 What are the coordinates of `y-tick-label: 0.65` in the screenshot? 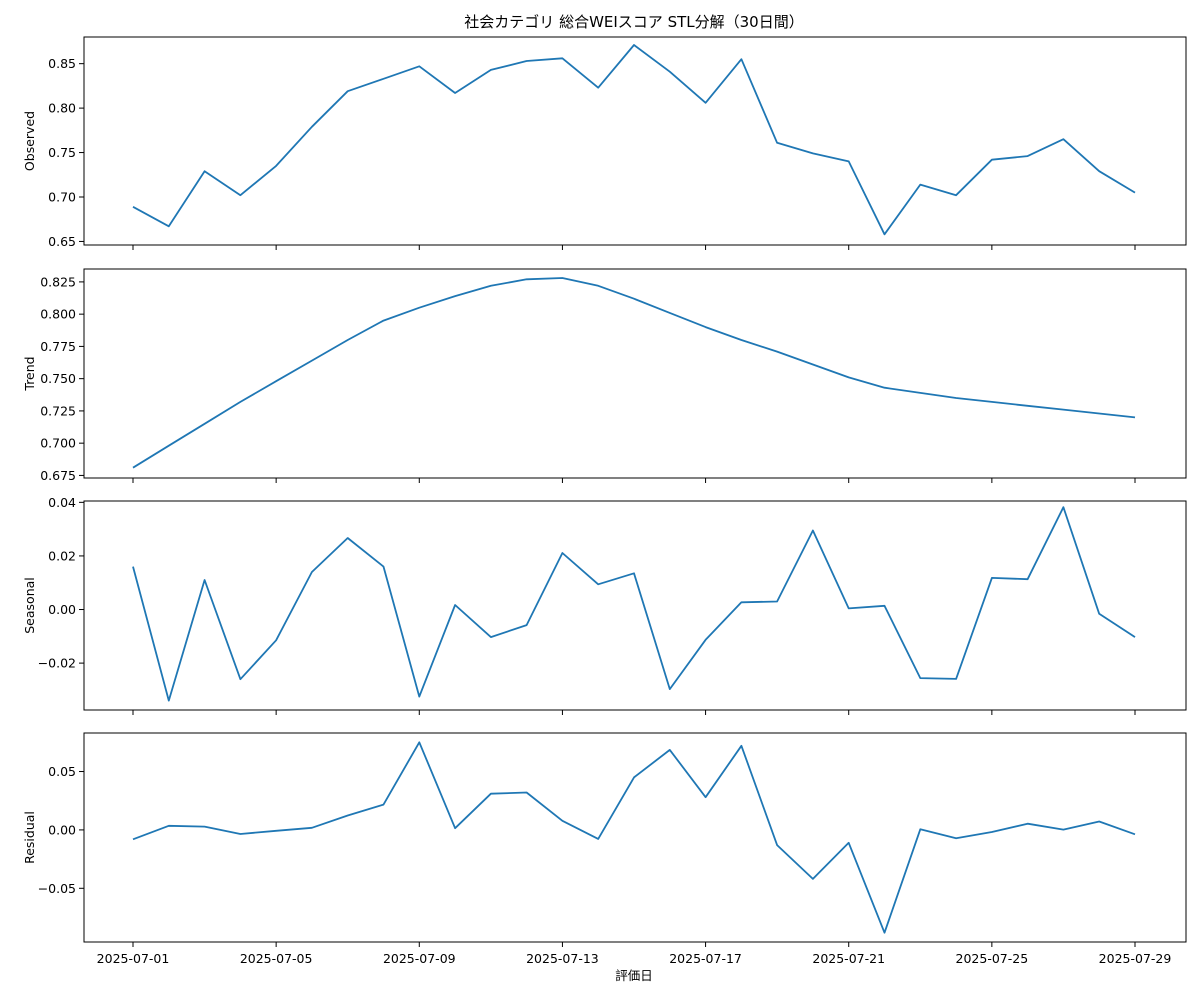 It's located at (62, 241).